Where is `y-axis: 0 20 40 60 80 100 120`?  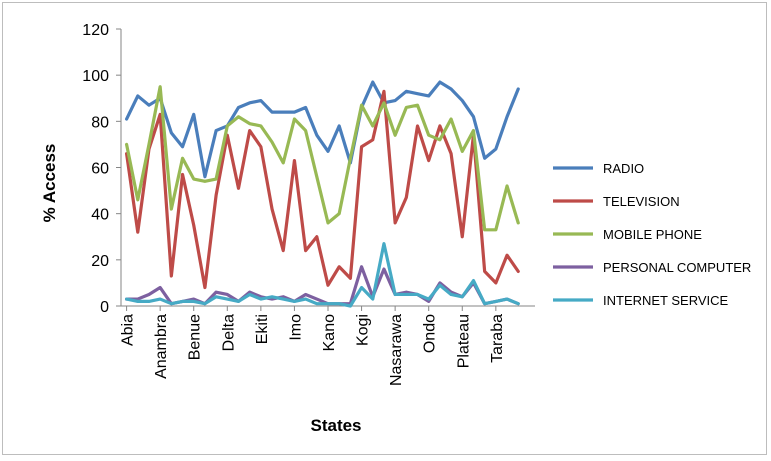 y-axis: 0 20 40 60 80 100 120 is located at coordinates (102, 169).